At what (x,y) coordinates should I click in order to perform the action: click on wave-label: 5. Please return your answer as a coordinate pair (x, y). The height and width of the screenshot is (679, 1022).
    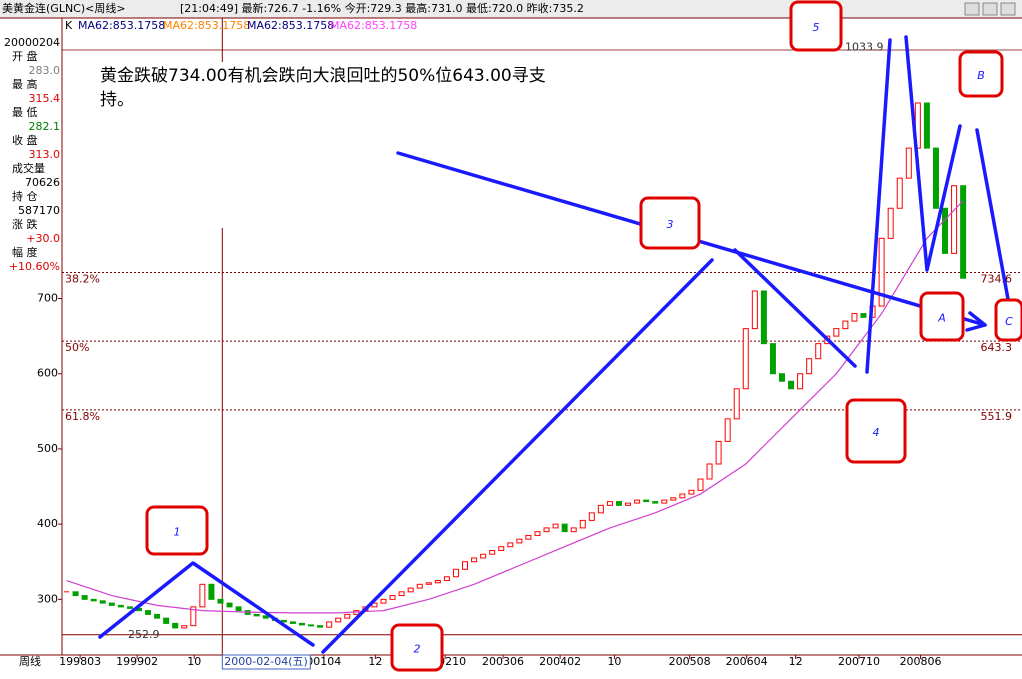
    Looking at the image, I should click on (816, 27).